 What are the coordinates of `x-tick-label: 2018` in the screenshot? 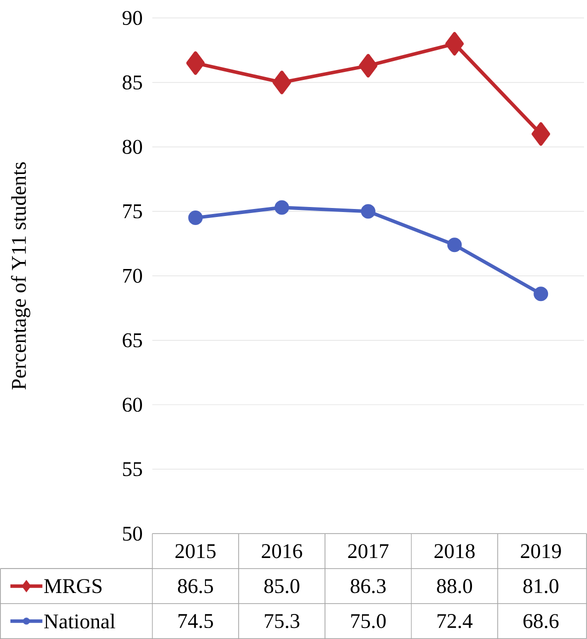 It's located at (454, 551).